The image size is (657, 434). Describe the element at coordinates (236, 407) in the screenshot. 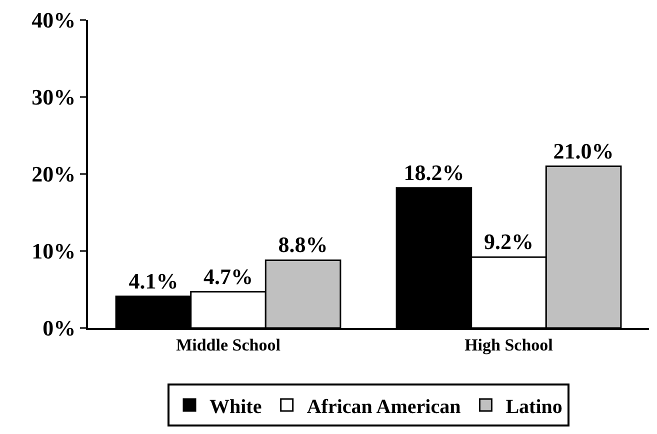

I see `legend-label: White` at that location.